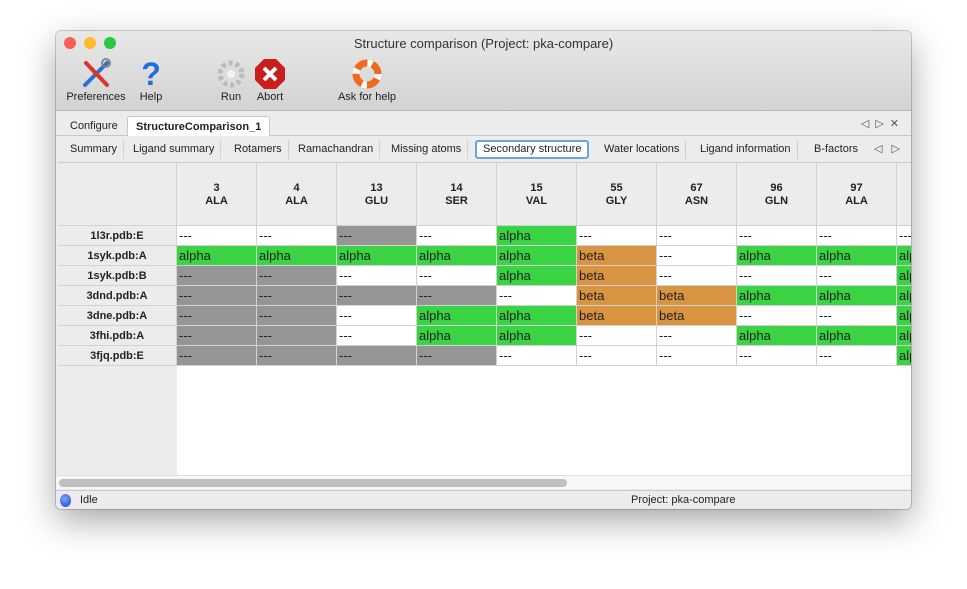  Describe the element at coordinates (70, 43) in the screenshot. I see `close-window-button` at that location.